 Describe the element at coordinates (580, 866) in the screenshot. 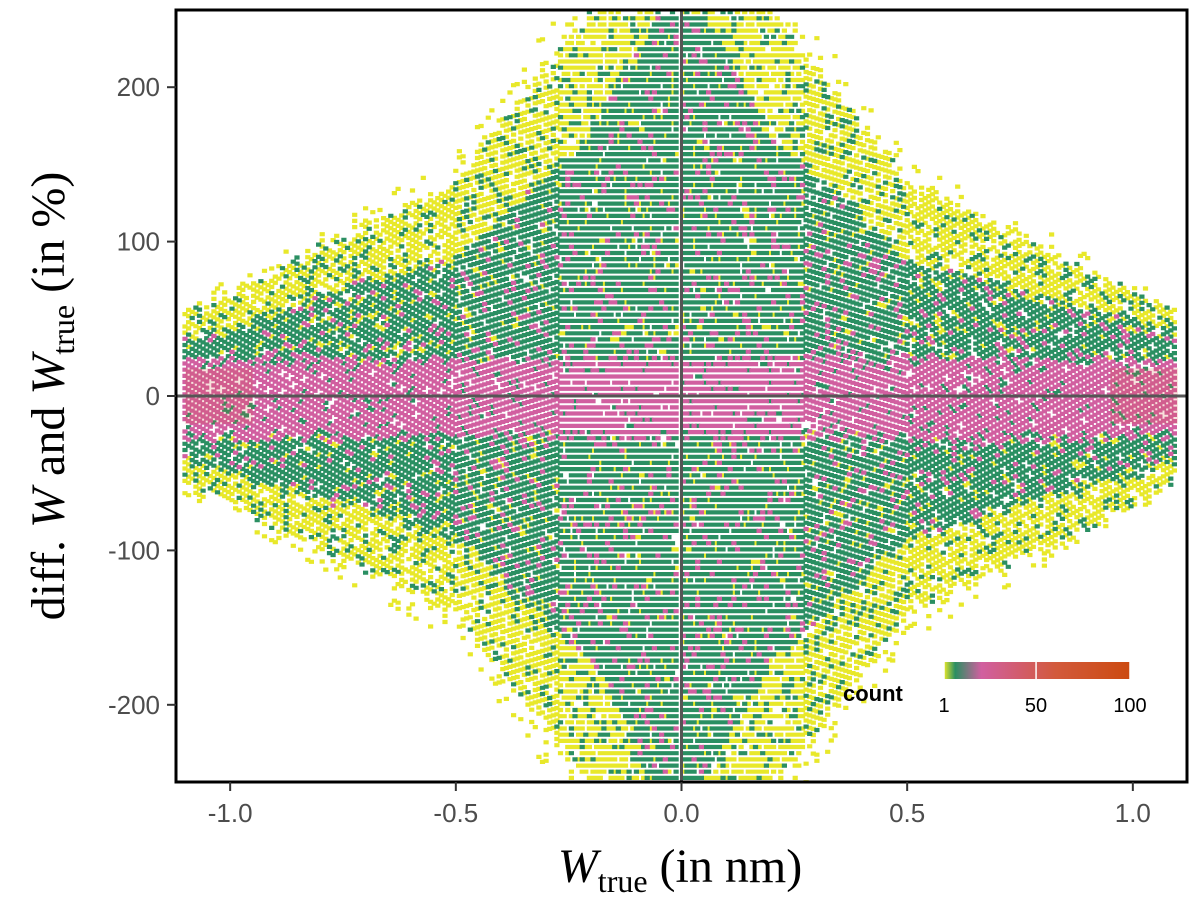

I see `x-axis-title-w: W` at that location.